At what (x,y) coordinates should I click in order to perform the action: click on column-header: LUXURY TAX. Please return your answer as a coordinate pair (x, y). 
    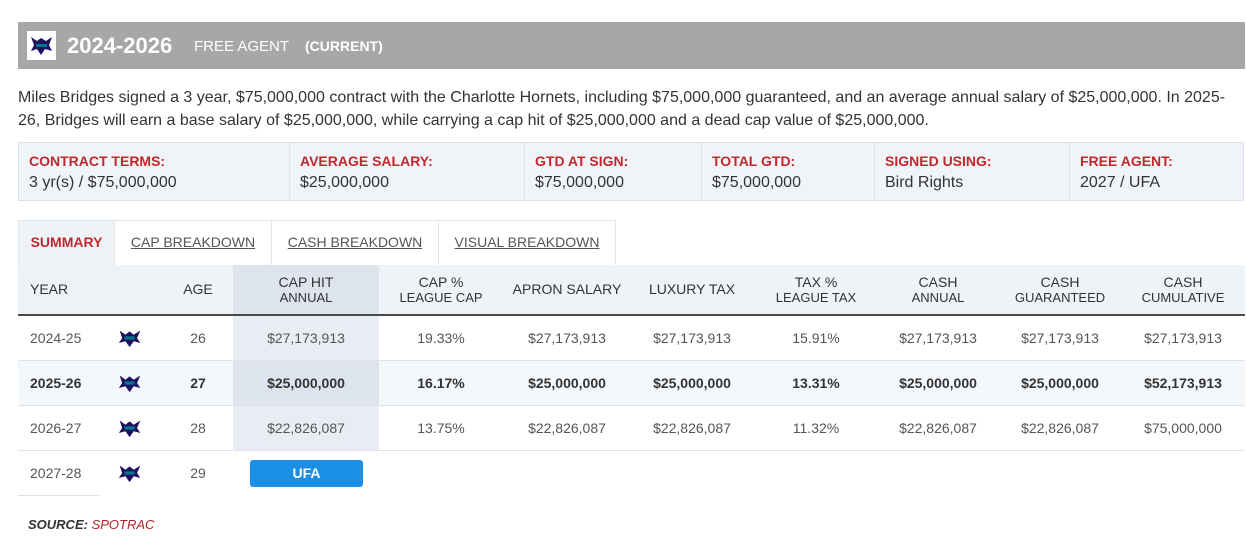
    Looking at the image, I should click on (692, 289).